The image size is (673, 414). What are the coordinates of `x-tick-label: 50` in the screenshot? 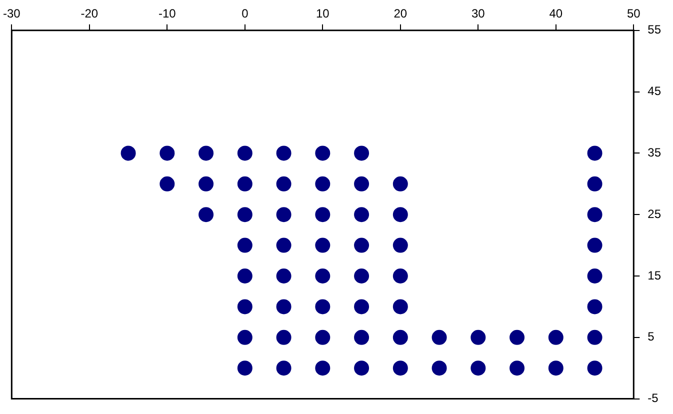 It's located at (633, 13).